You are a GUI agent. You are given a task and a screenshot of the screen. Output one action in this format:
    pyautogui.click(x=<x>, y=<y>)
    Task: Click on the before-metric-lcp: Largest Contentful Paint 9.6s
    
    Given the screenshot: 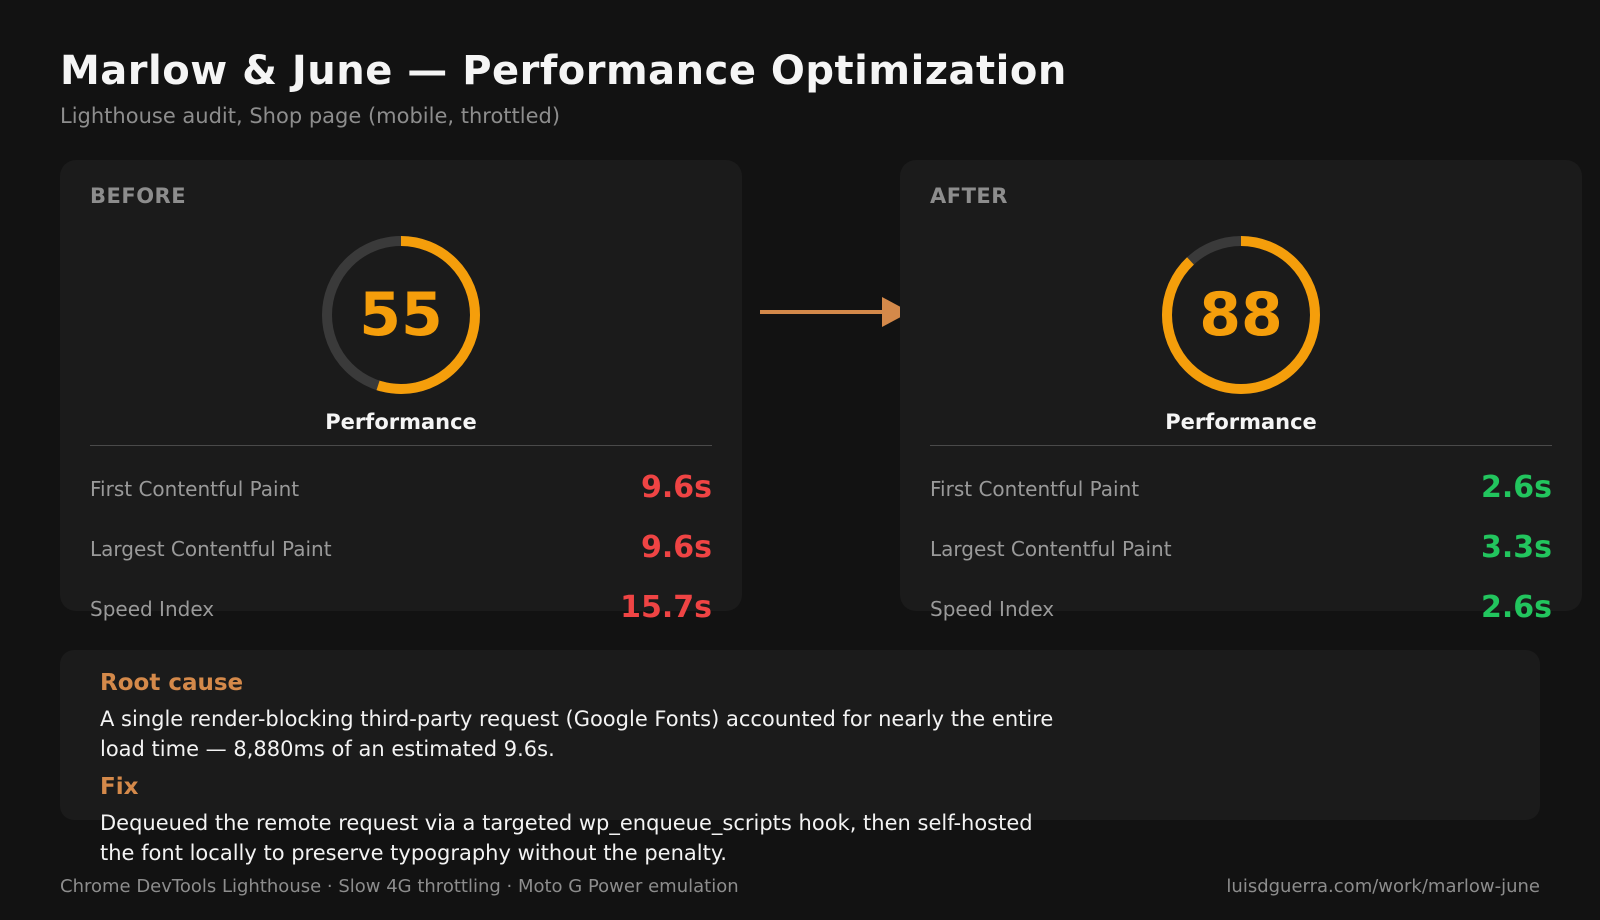 What is the action you would take?
    pyautogui.click(x=401, y=545)
    